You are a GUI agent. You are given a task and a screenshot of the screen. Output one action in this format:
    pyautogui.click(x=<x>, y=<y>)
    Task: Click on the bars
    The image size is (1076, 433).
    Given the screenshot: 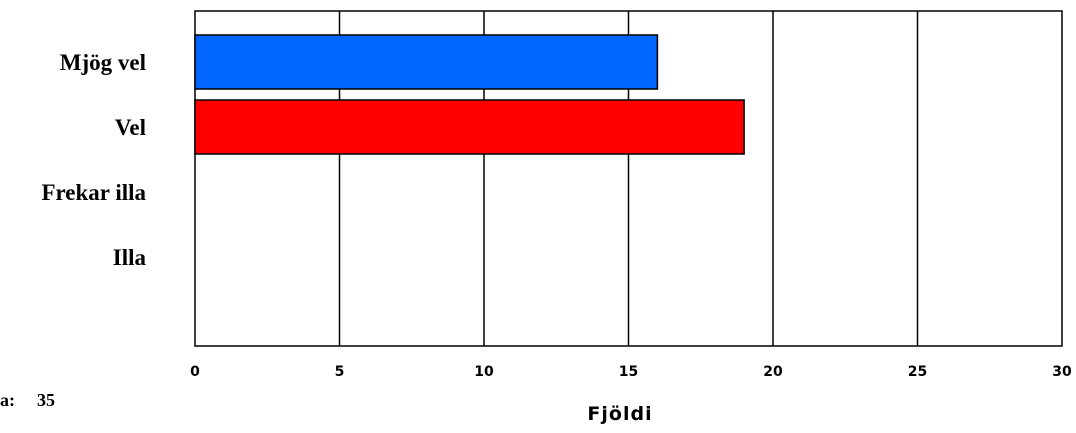 What is the action you would take?
    pyautogui.click(x=469, y=94)
    